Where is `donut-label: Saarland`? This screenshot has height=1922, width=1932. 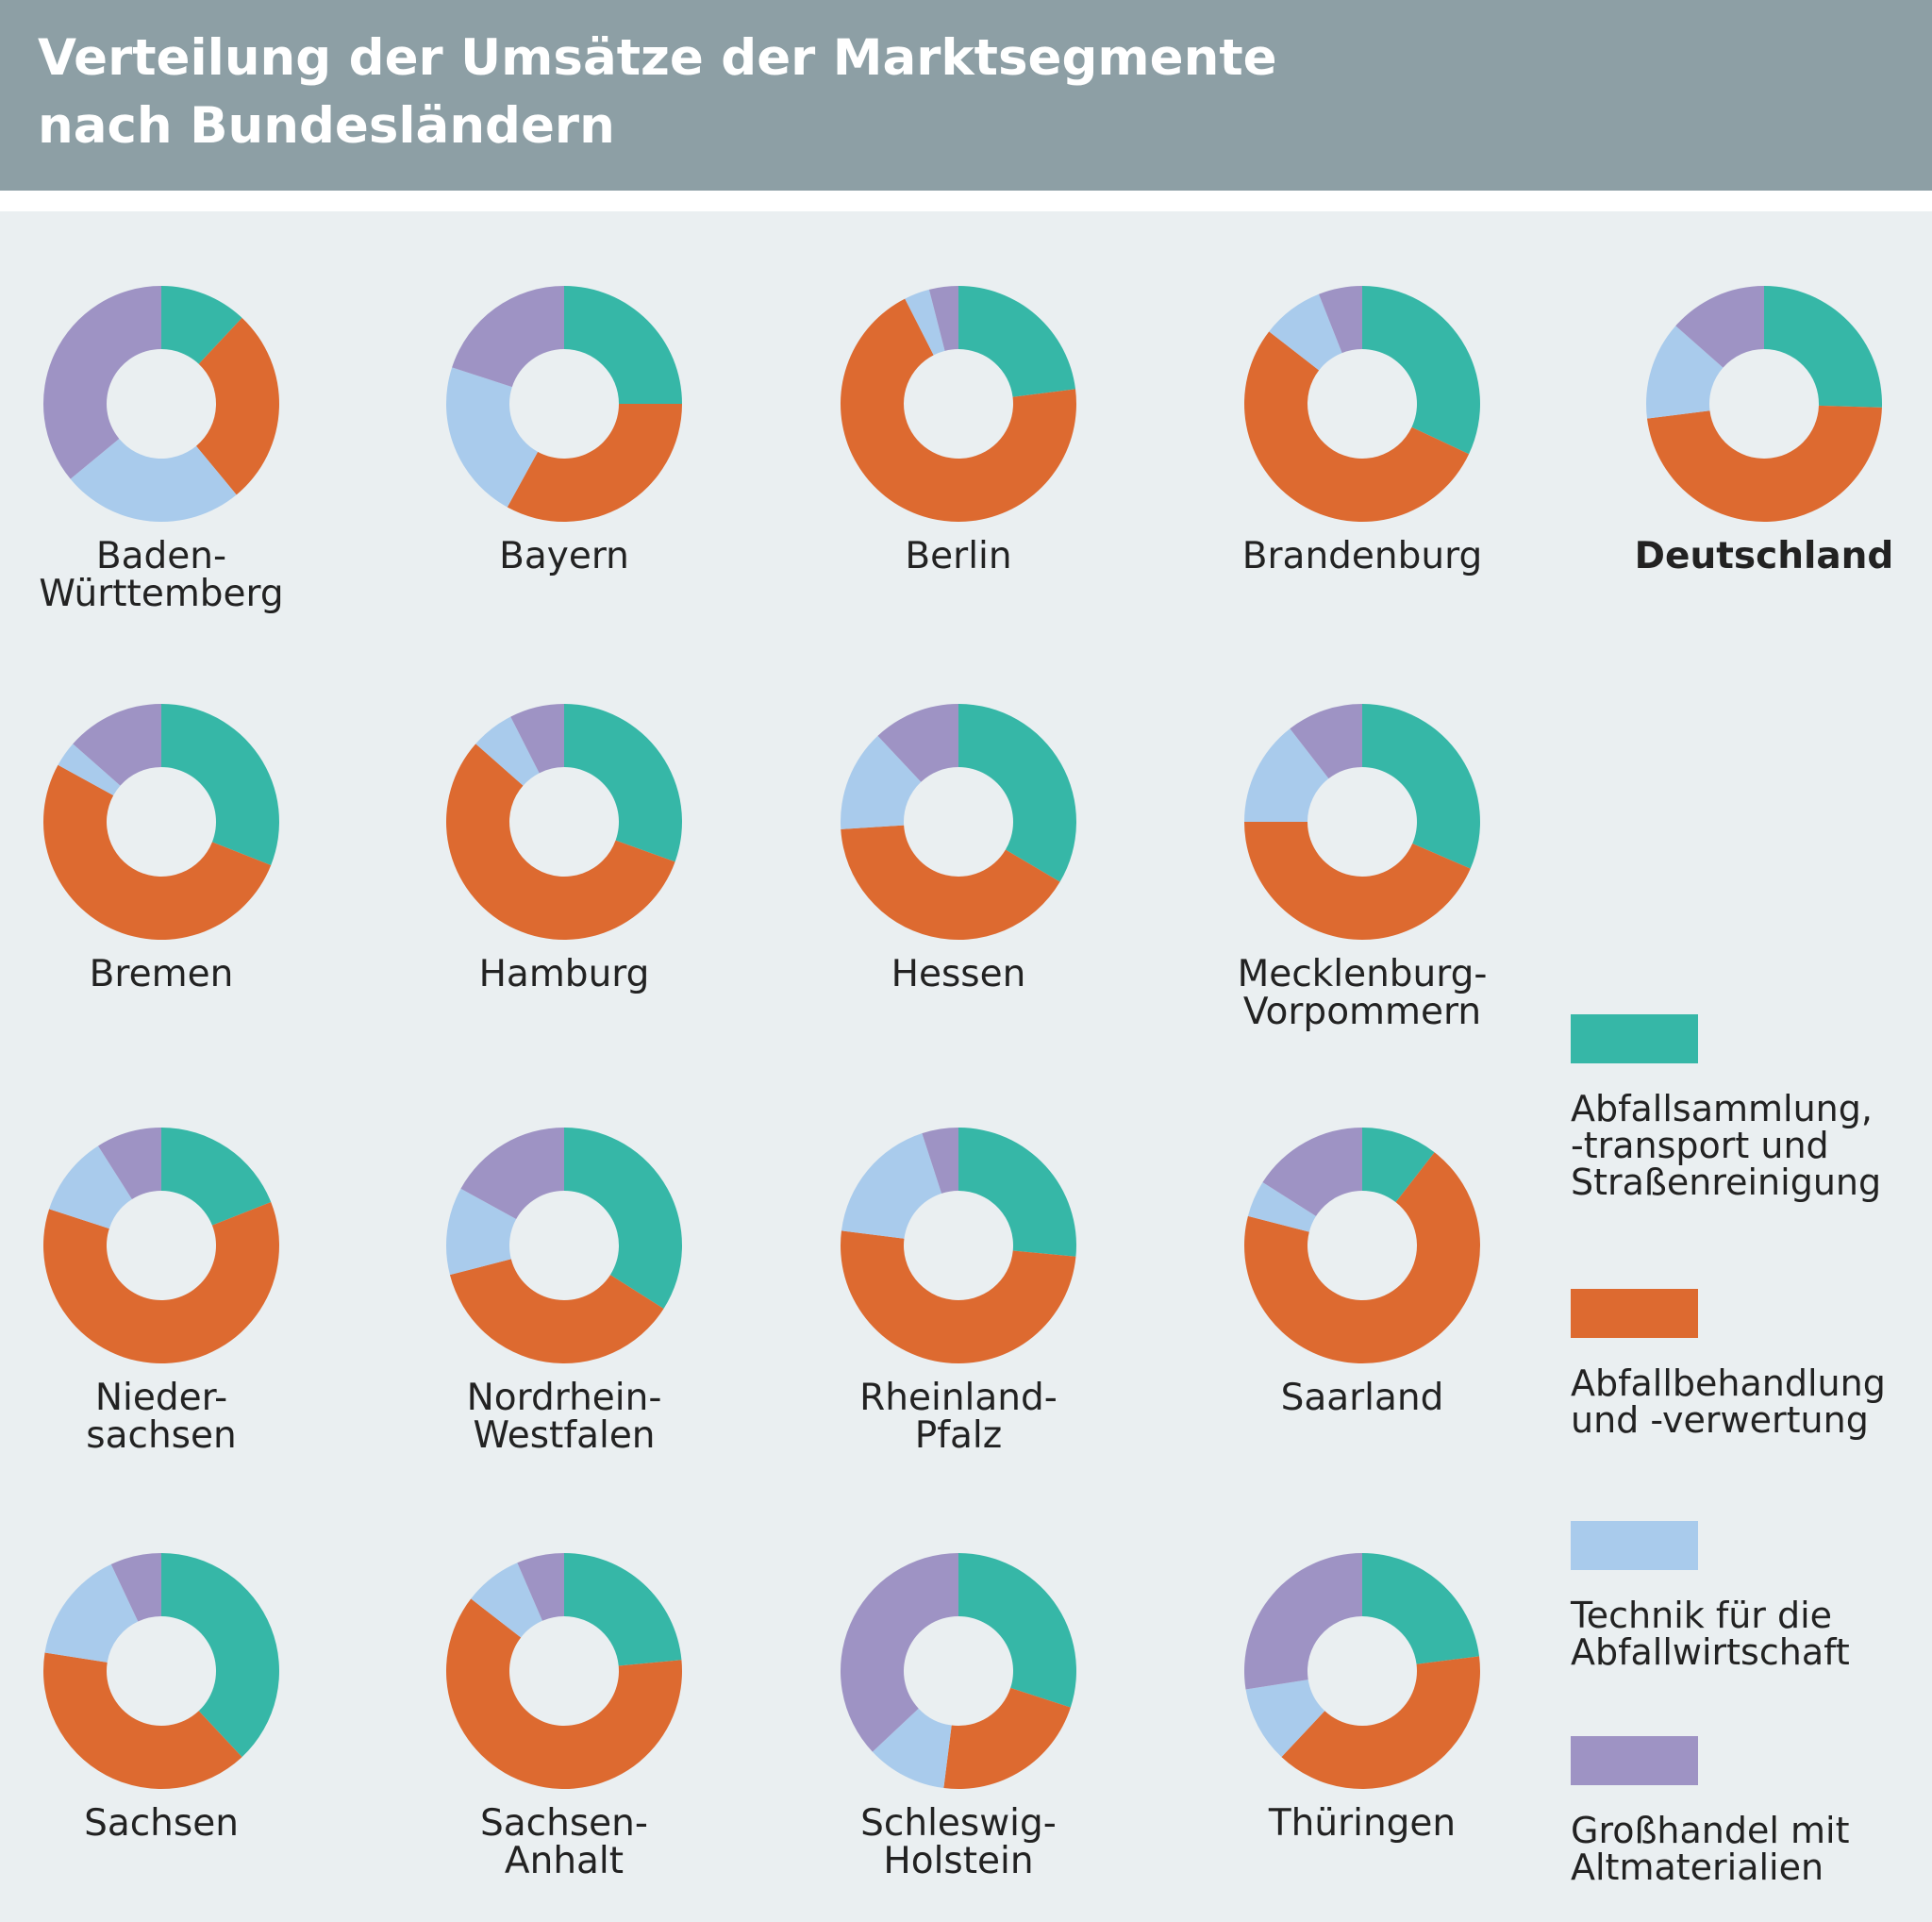
donut-label: Saarland is located at coordinates (1363, 1398).